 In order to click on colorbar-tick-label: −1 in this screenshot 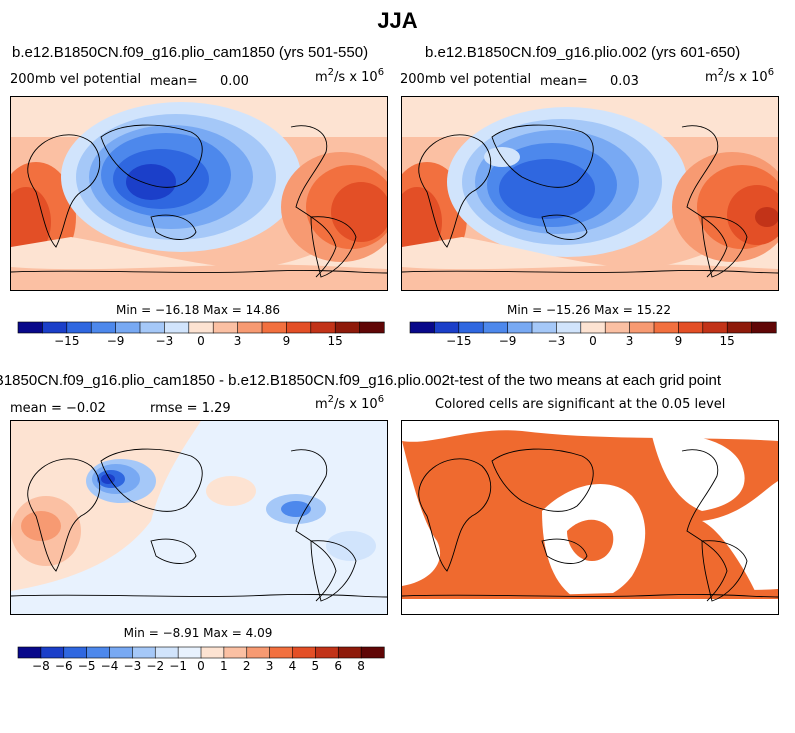, I will do `click(178, 666)`.